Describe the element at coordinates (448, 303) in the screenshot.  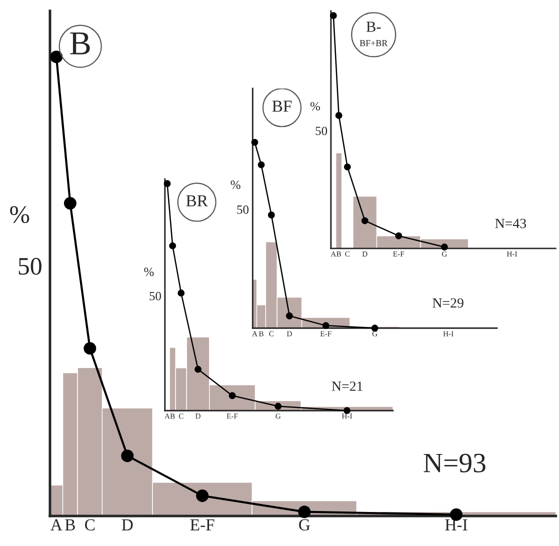
I see `annotation: N=29` at that location.